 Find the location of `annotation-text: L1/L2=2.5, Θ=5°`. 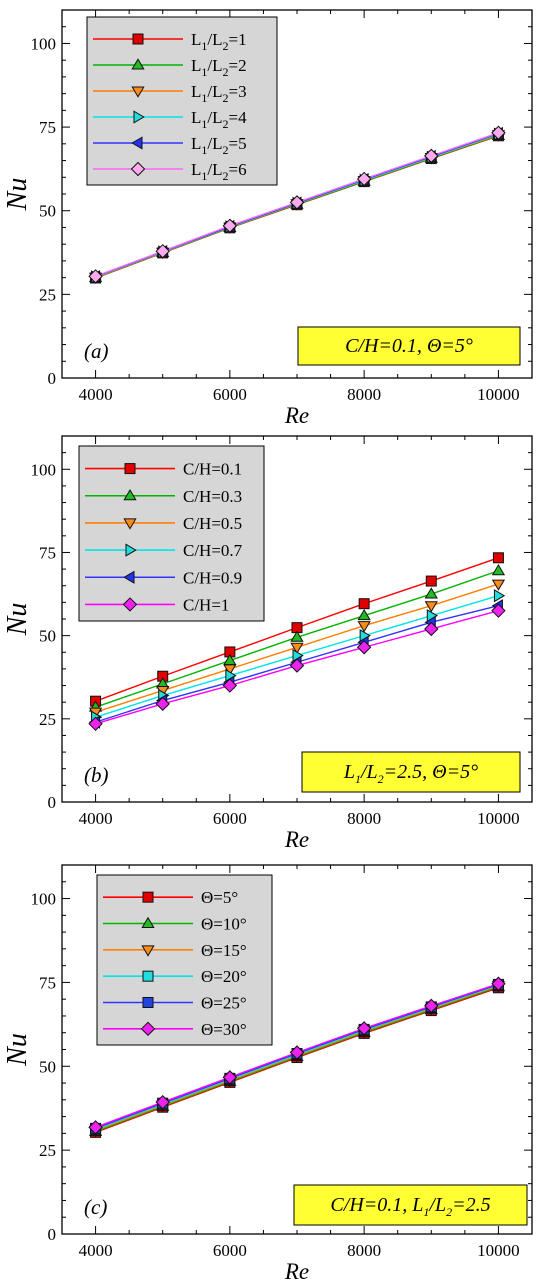

annotation-text: L1/L2=2.5, Θ=5° is located at coordinates (410, 773).